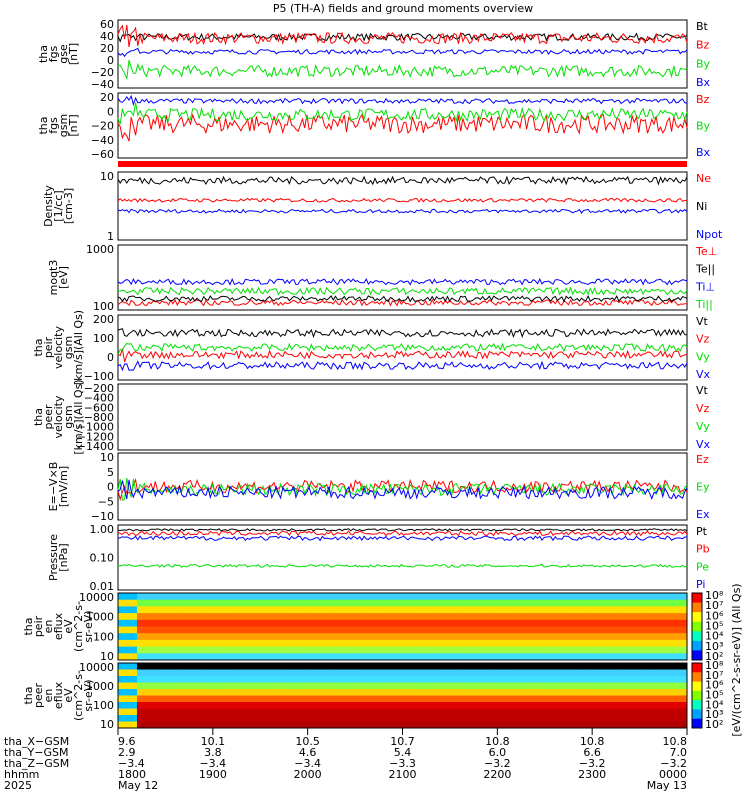 The height and width of the screenshot is (800, 750). I want to click on y-axis-label-line: peir, so click(48, 347).